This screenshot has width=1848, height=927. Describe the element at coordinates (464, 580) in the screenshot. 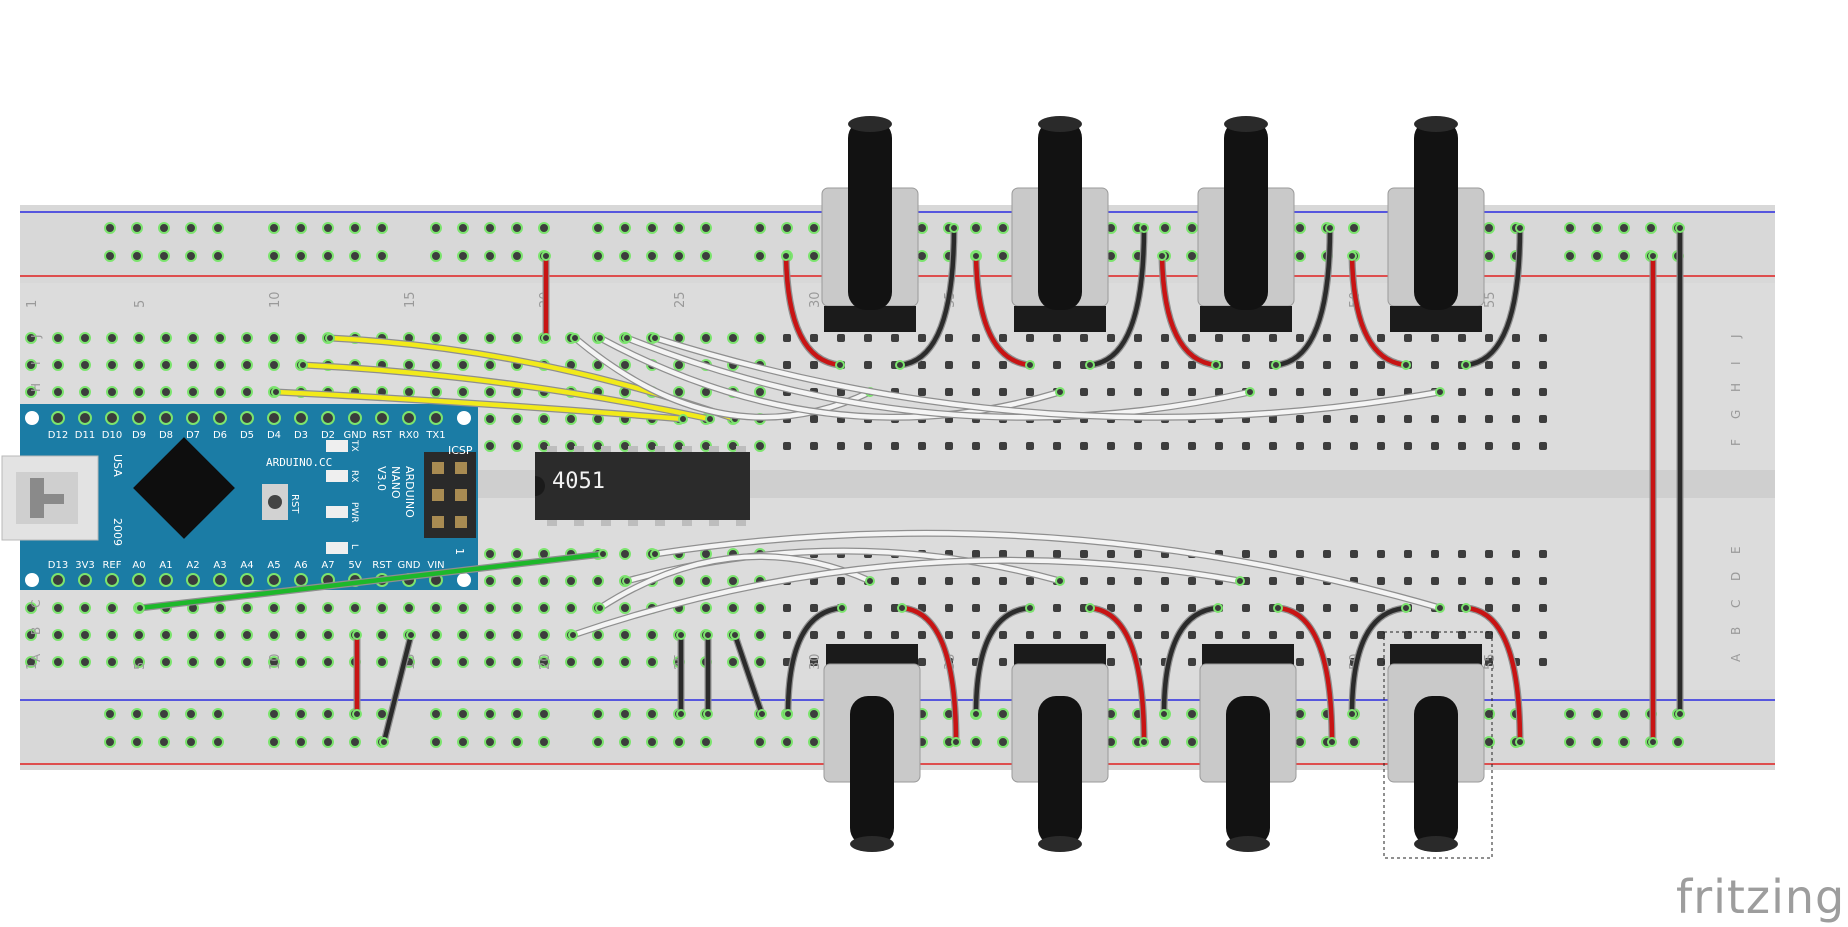

I see `arduino-mount-hole` at that location.